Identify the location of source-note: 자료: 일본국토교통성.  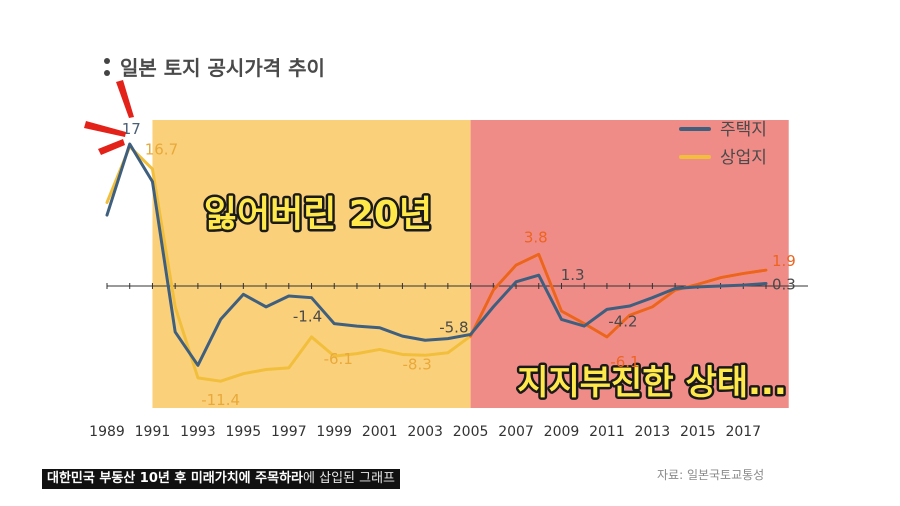
(710, 475).